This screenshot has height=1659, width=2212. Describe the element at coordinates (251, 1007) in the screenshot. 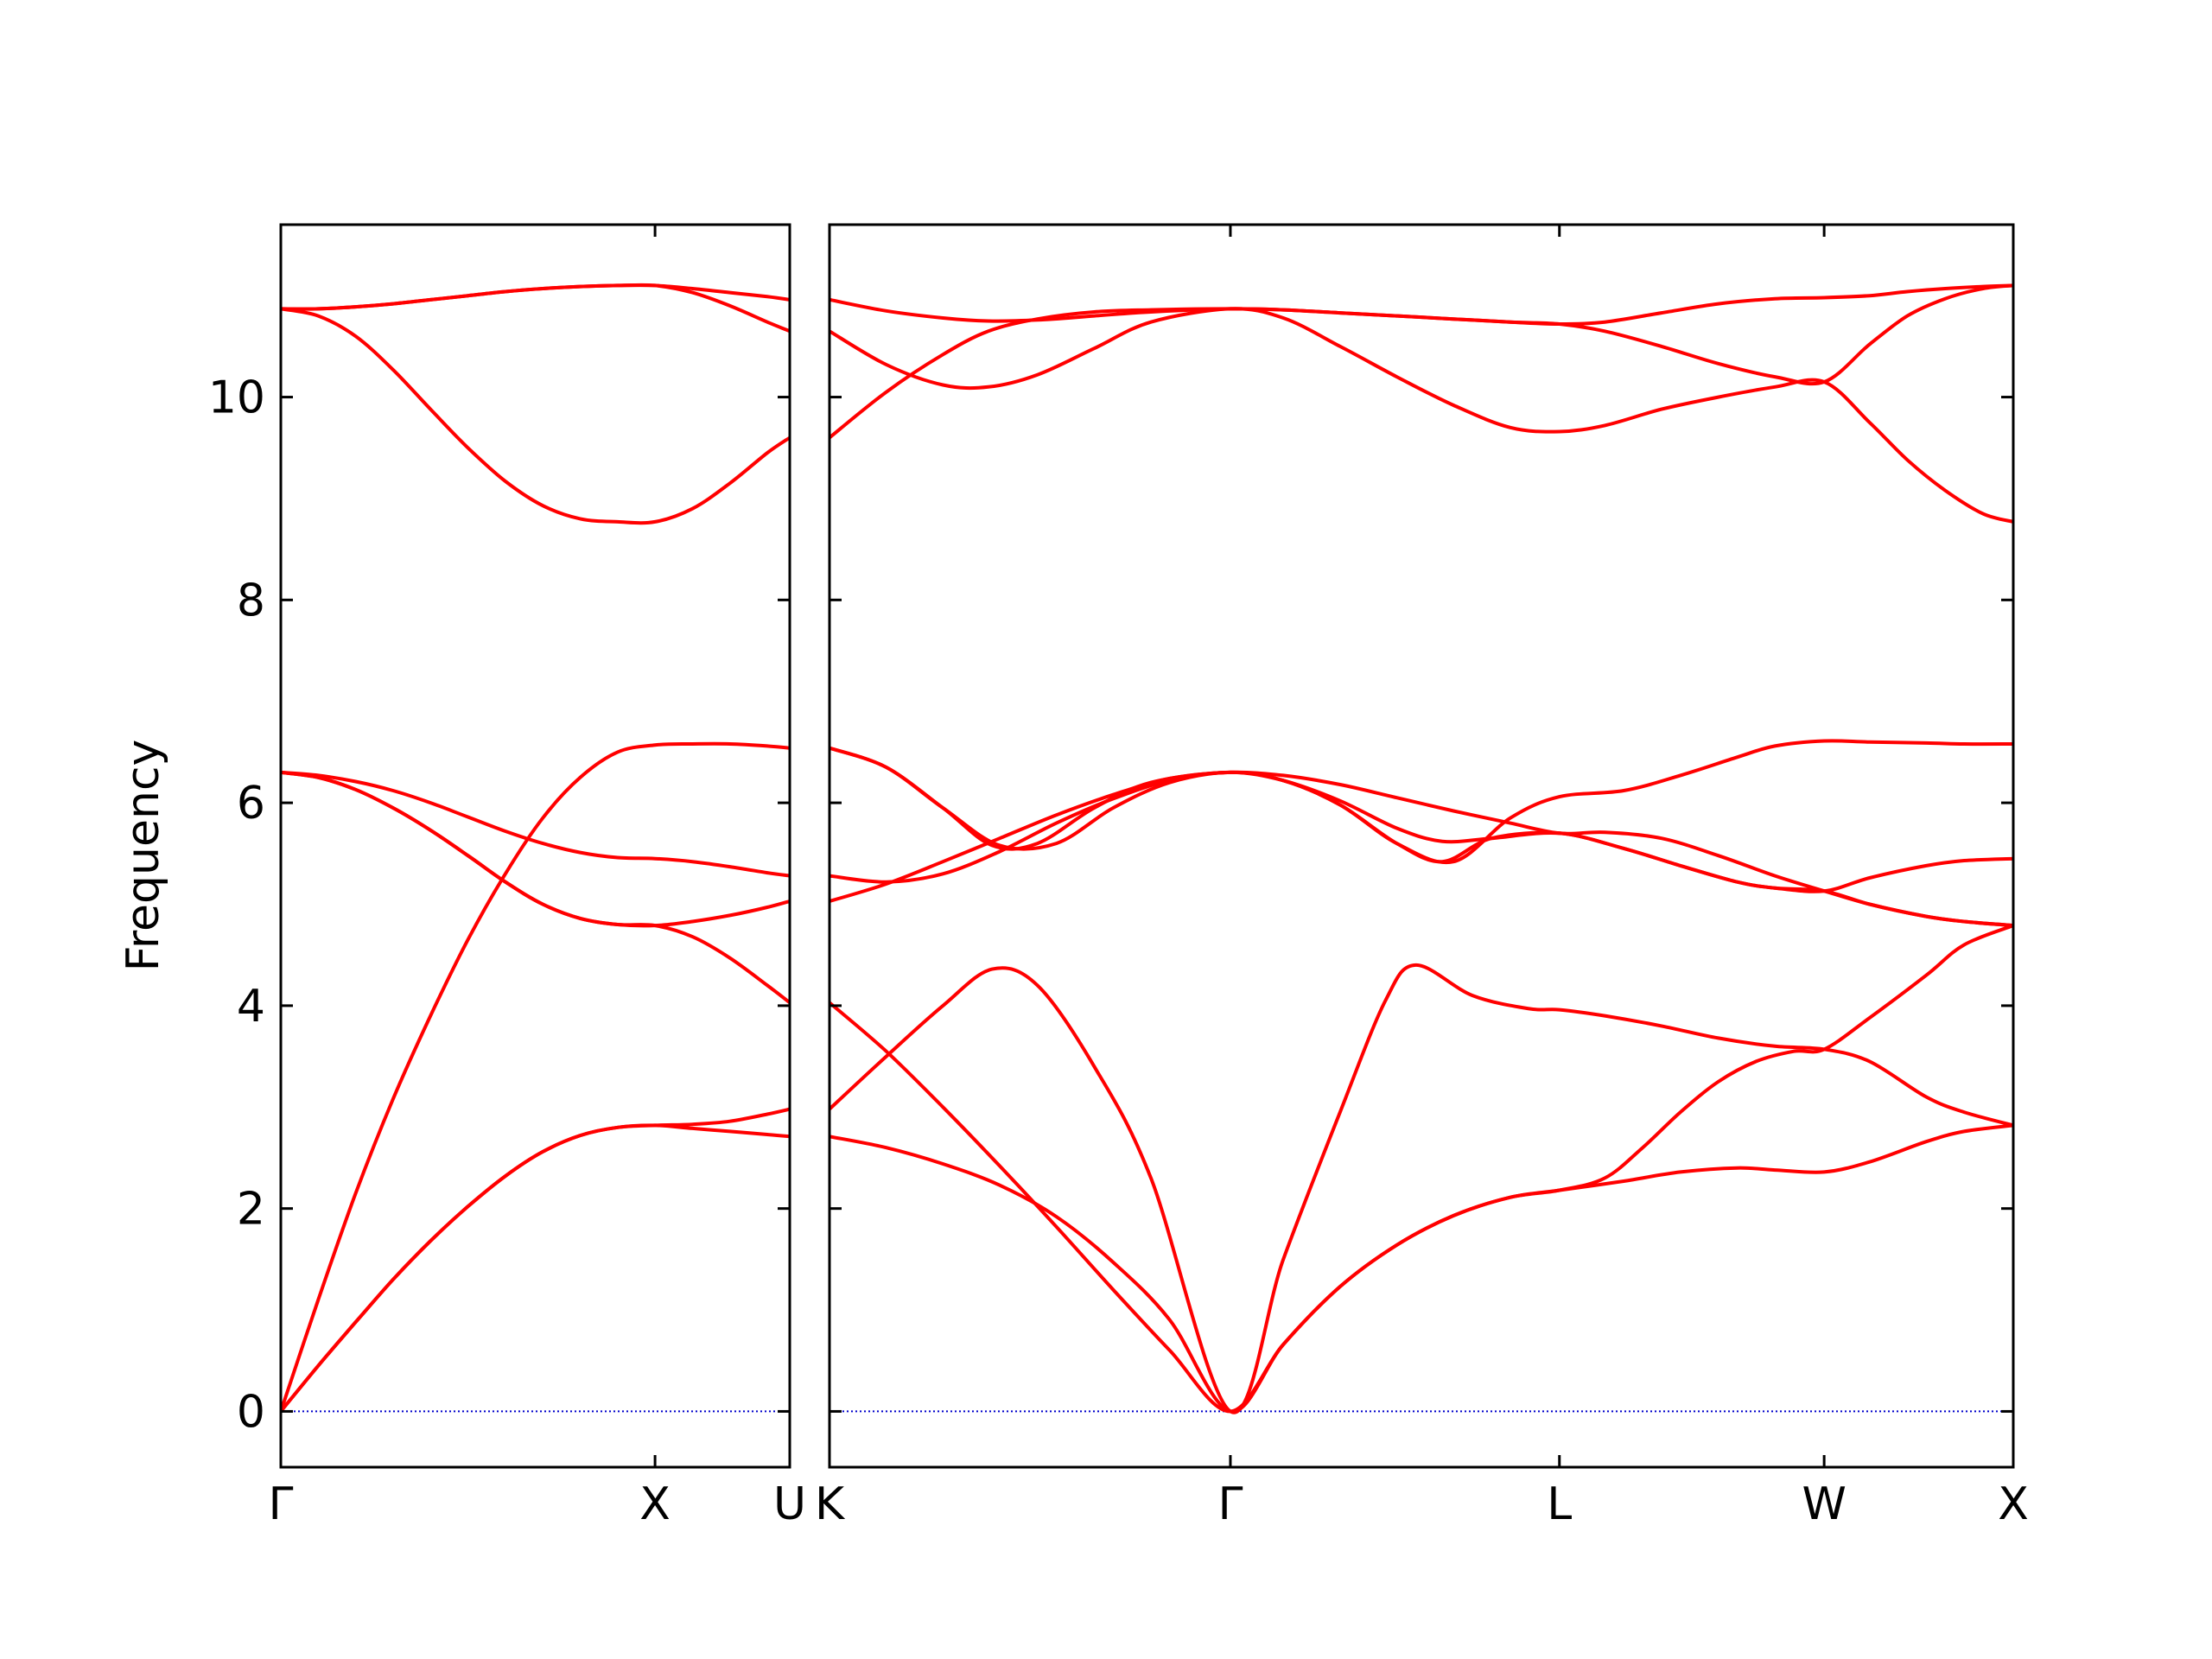

I see `y-tick-label: 4` at that location.